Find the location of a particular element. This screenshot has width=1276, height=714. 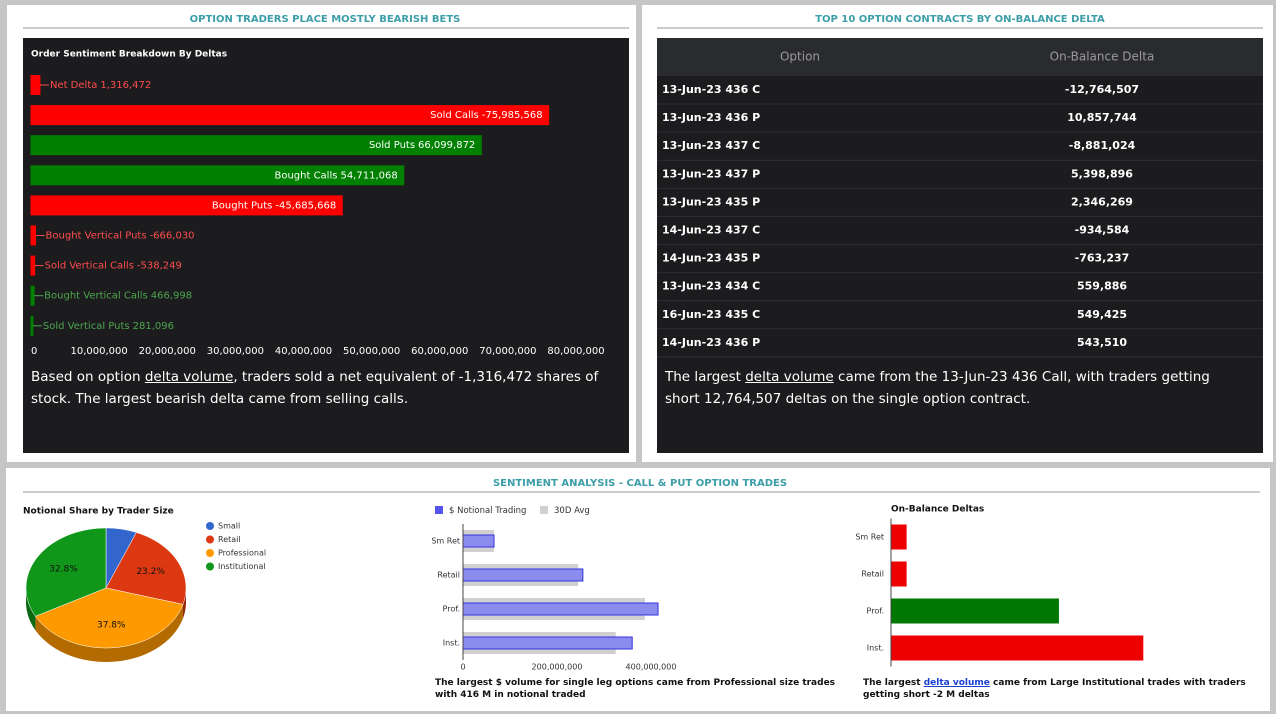

cell: 16-Jun-23 435 C is located at coordinates (711, 314).